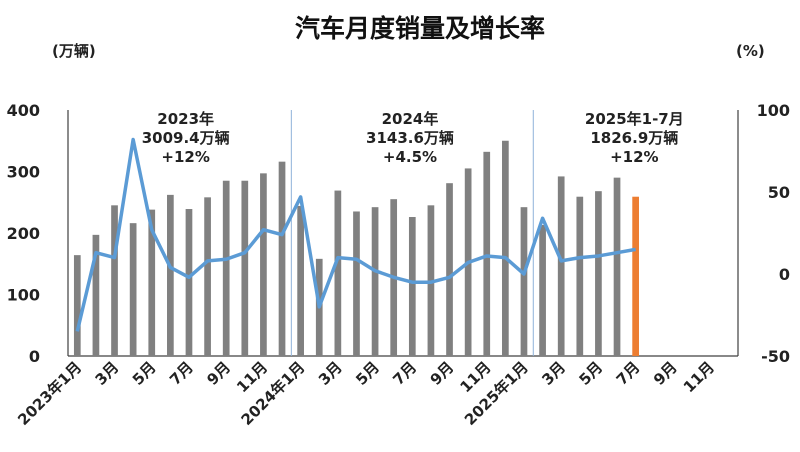  What do you see at coordinates (775, 356) in the screenshot?
I see `y-right-tick-label: -50` at bounding box center [775, 356].